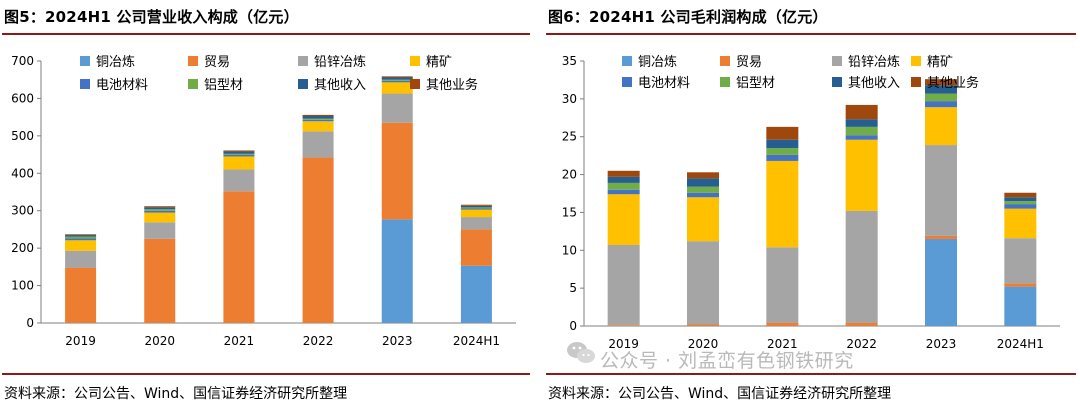 The width and height of the screenshot is (1080, 408). What do you see at coordinates (22, 98) in the screenshot?
I see `y-tick-label: 600` at bounding box center [22, 98].